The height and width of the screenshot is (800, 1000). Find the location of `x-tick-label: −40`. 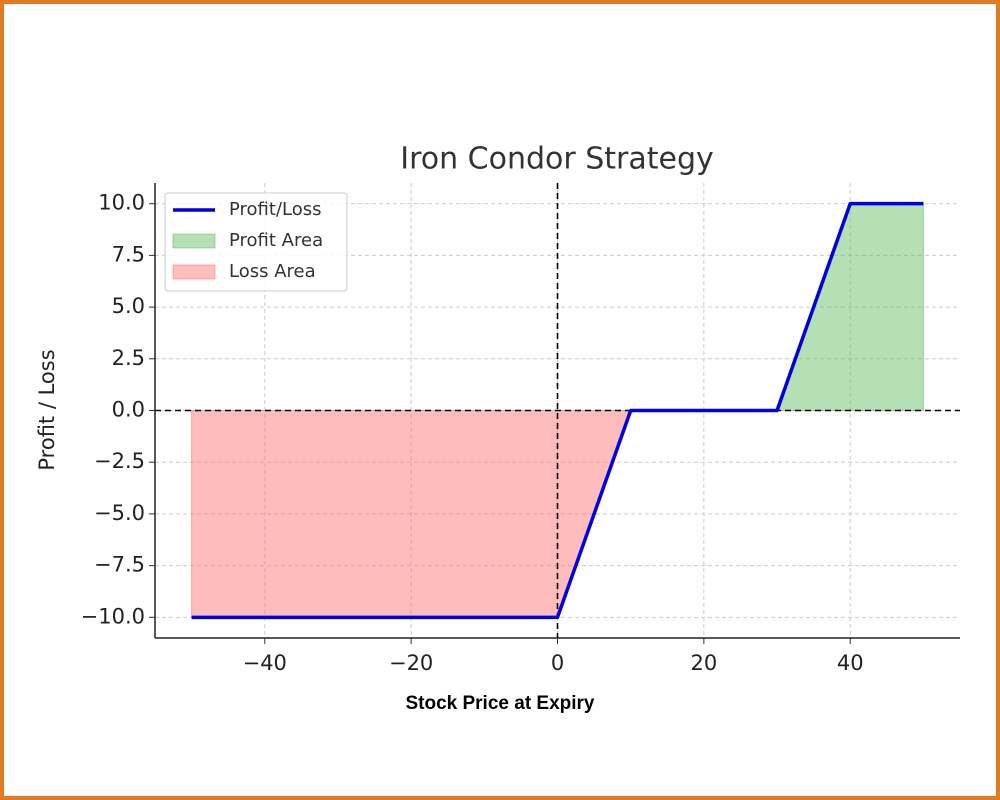

x-tick-label: −40 is located at coordinates (265, 663).